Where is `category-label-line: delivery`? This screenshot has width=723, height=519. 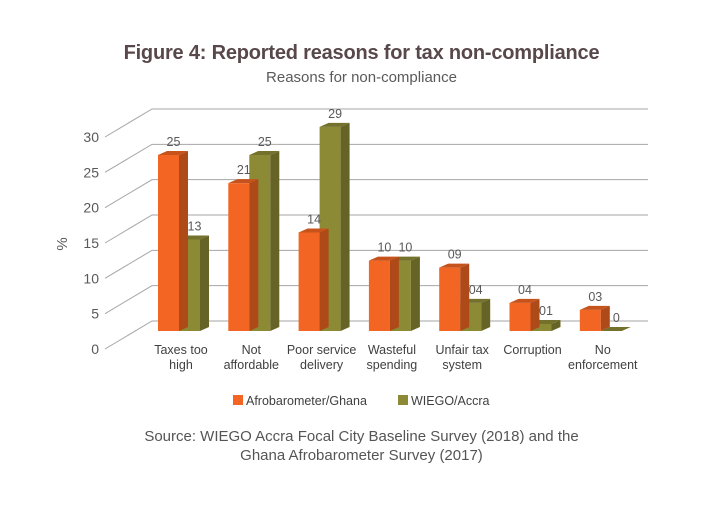
category-label-line: delivery is located at coordinates (322, 365).